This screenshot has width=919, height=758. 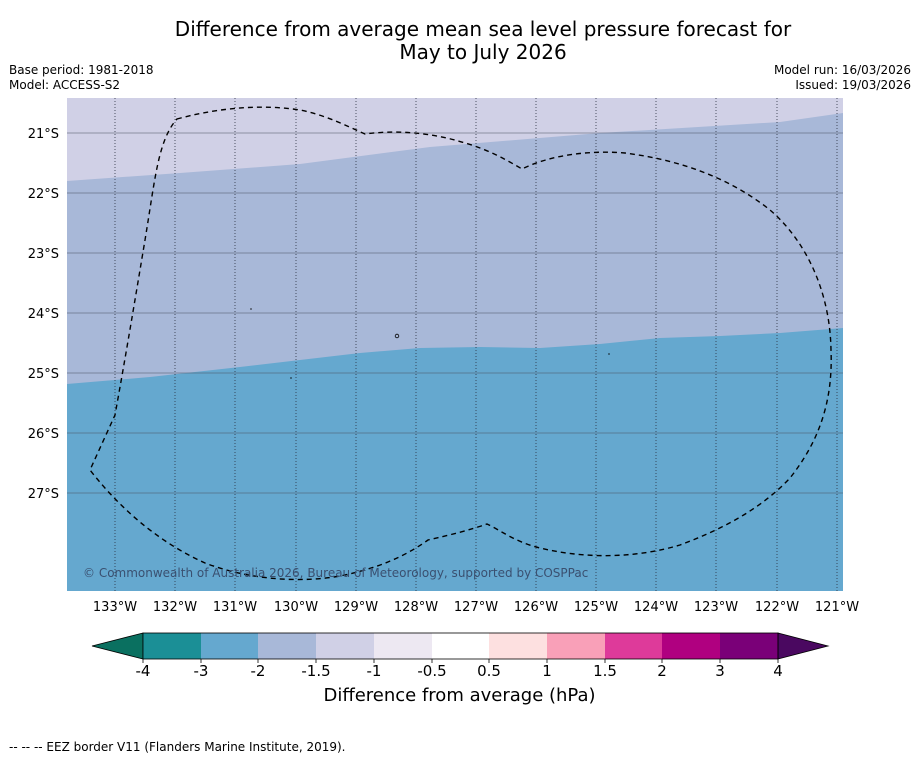 I want to click on lat-label: 27°S, so click(x=43, y=494).